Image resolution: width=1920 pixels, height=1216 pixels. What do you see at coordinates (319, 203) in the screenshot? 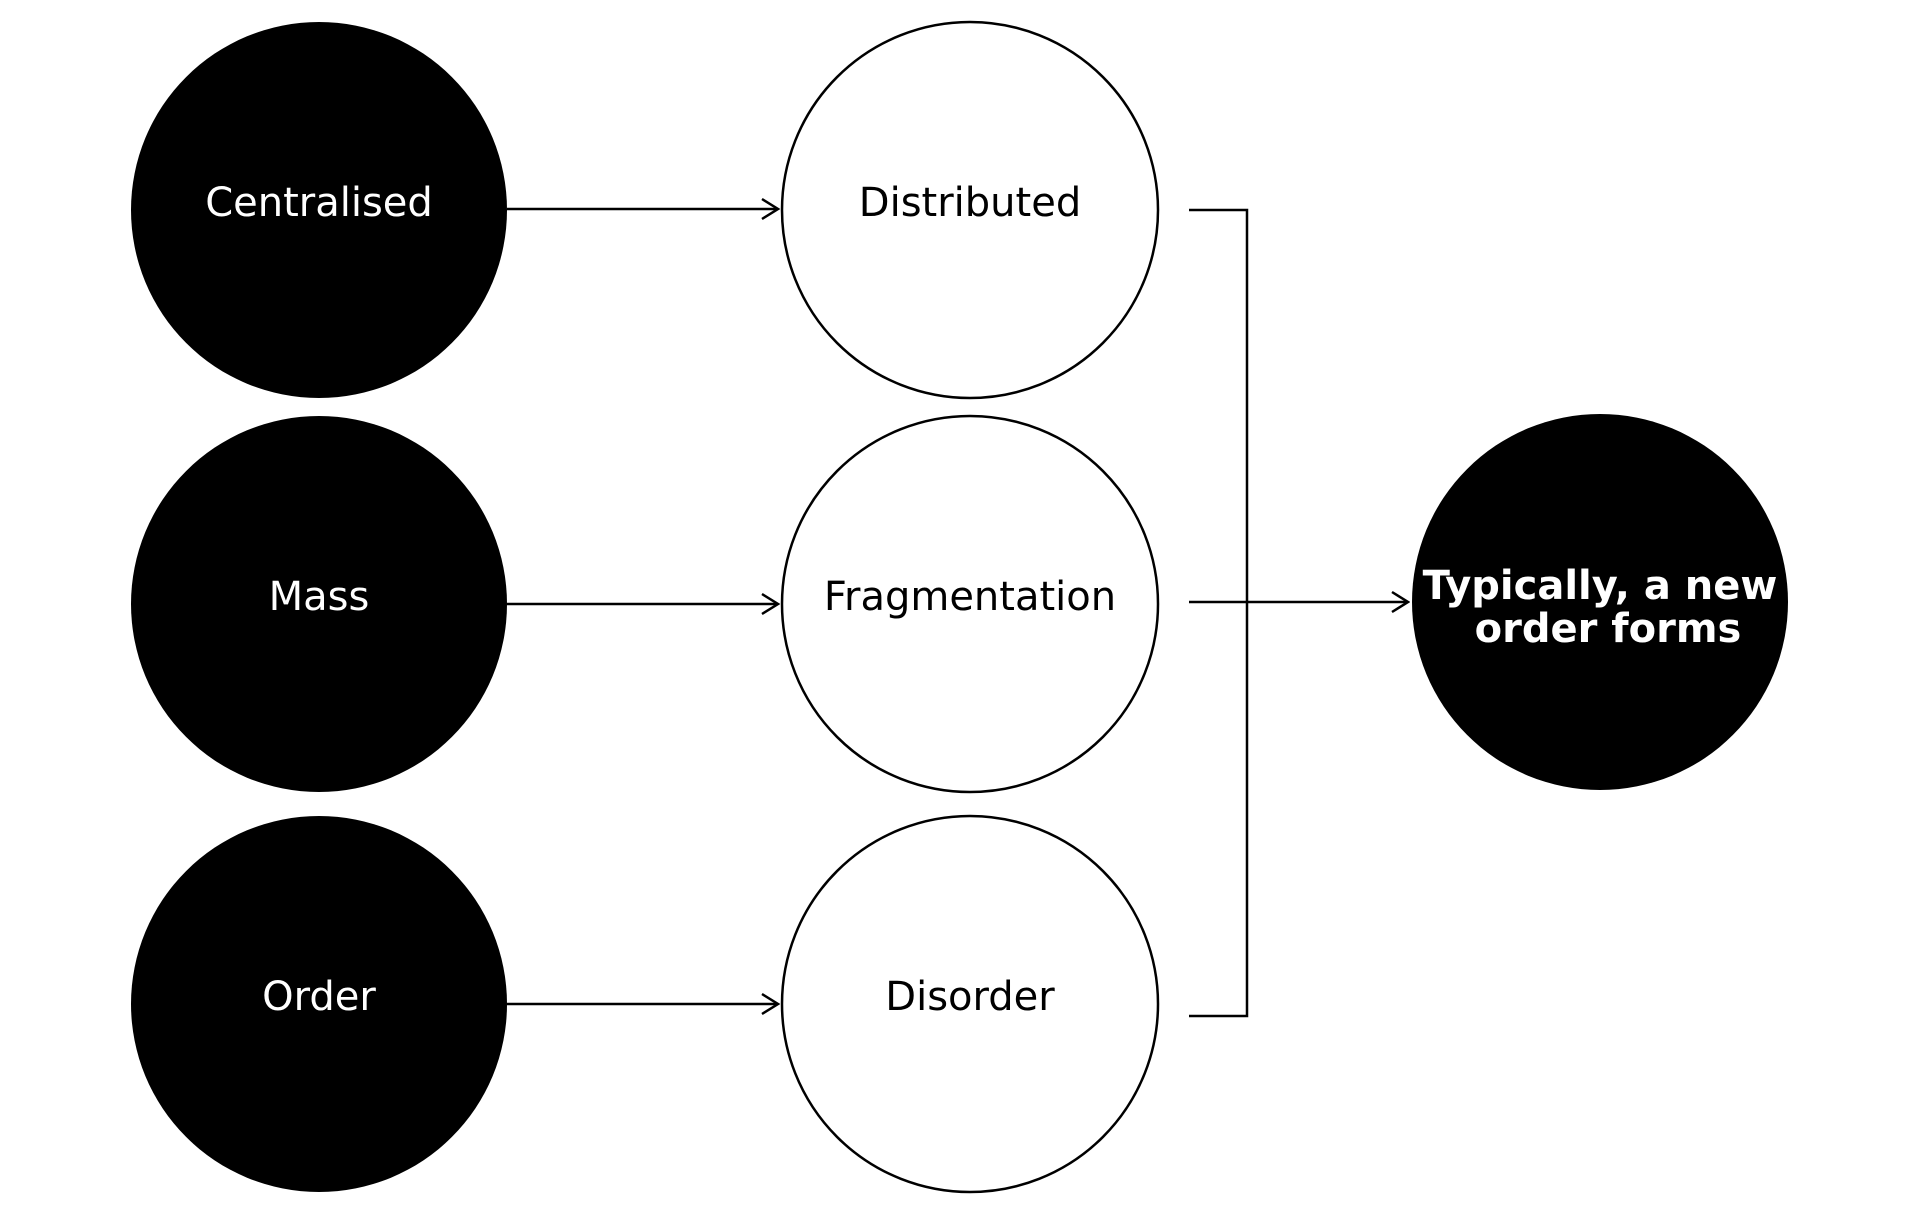
I see `node-label: Centralised` at bounding box center [319, 203].